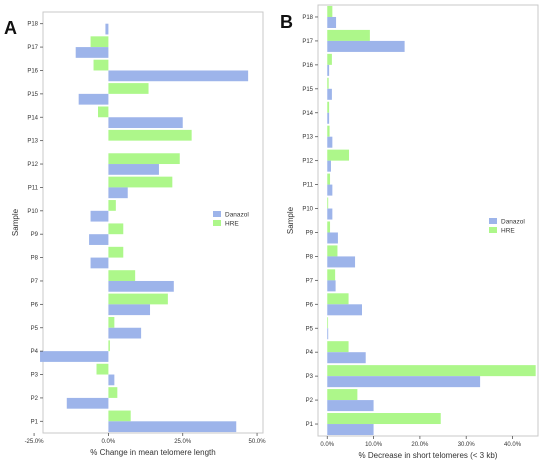  What do you see at coordinates (330, 190) in the screenshot?
I see `bar-danazol-p11` at bounding box center [330, 190].